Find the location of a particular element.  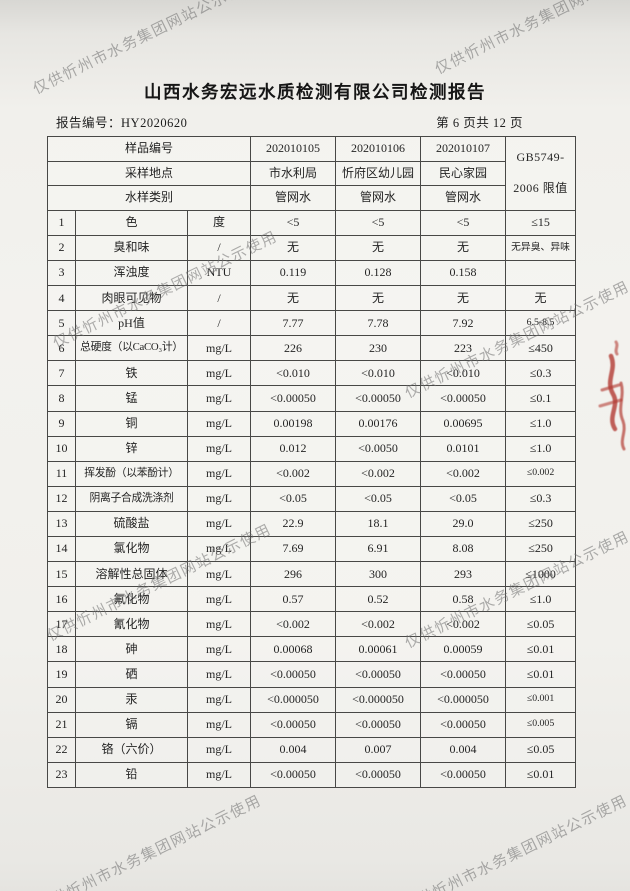

row-index: 20 is located at coordinates (61, 699).